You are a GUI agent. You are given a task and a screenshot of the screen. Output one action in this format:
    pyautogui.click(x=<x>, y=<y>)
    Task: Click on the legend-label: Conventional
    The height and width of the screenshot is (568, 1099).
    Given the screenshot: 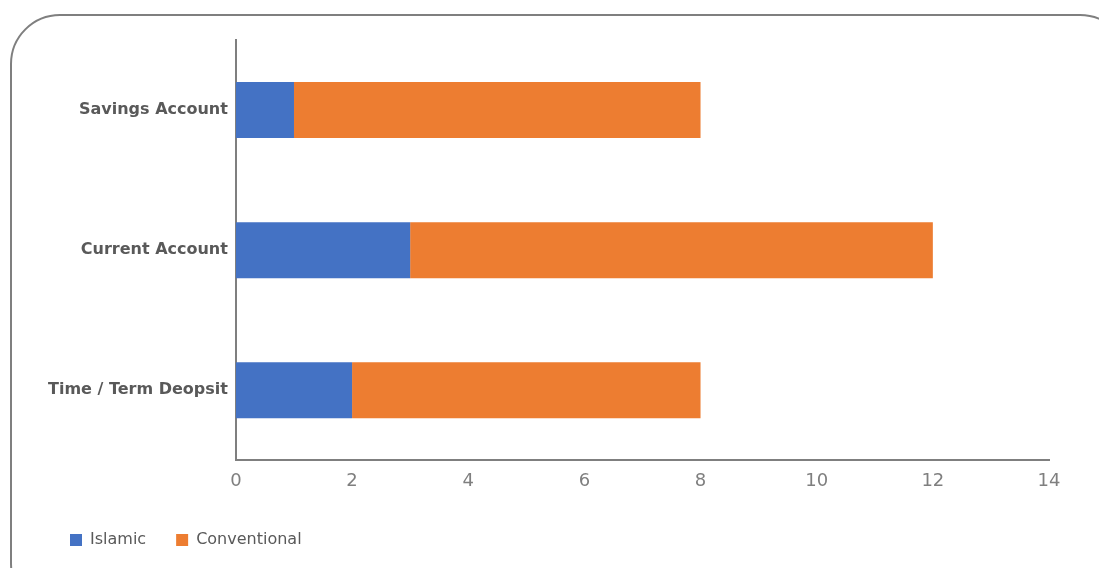 What is the action you would take?
    pyautogui.click(x=249, y=539)
    